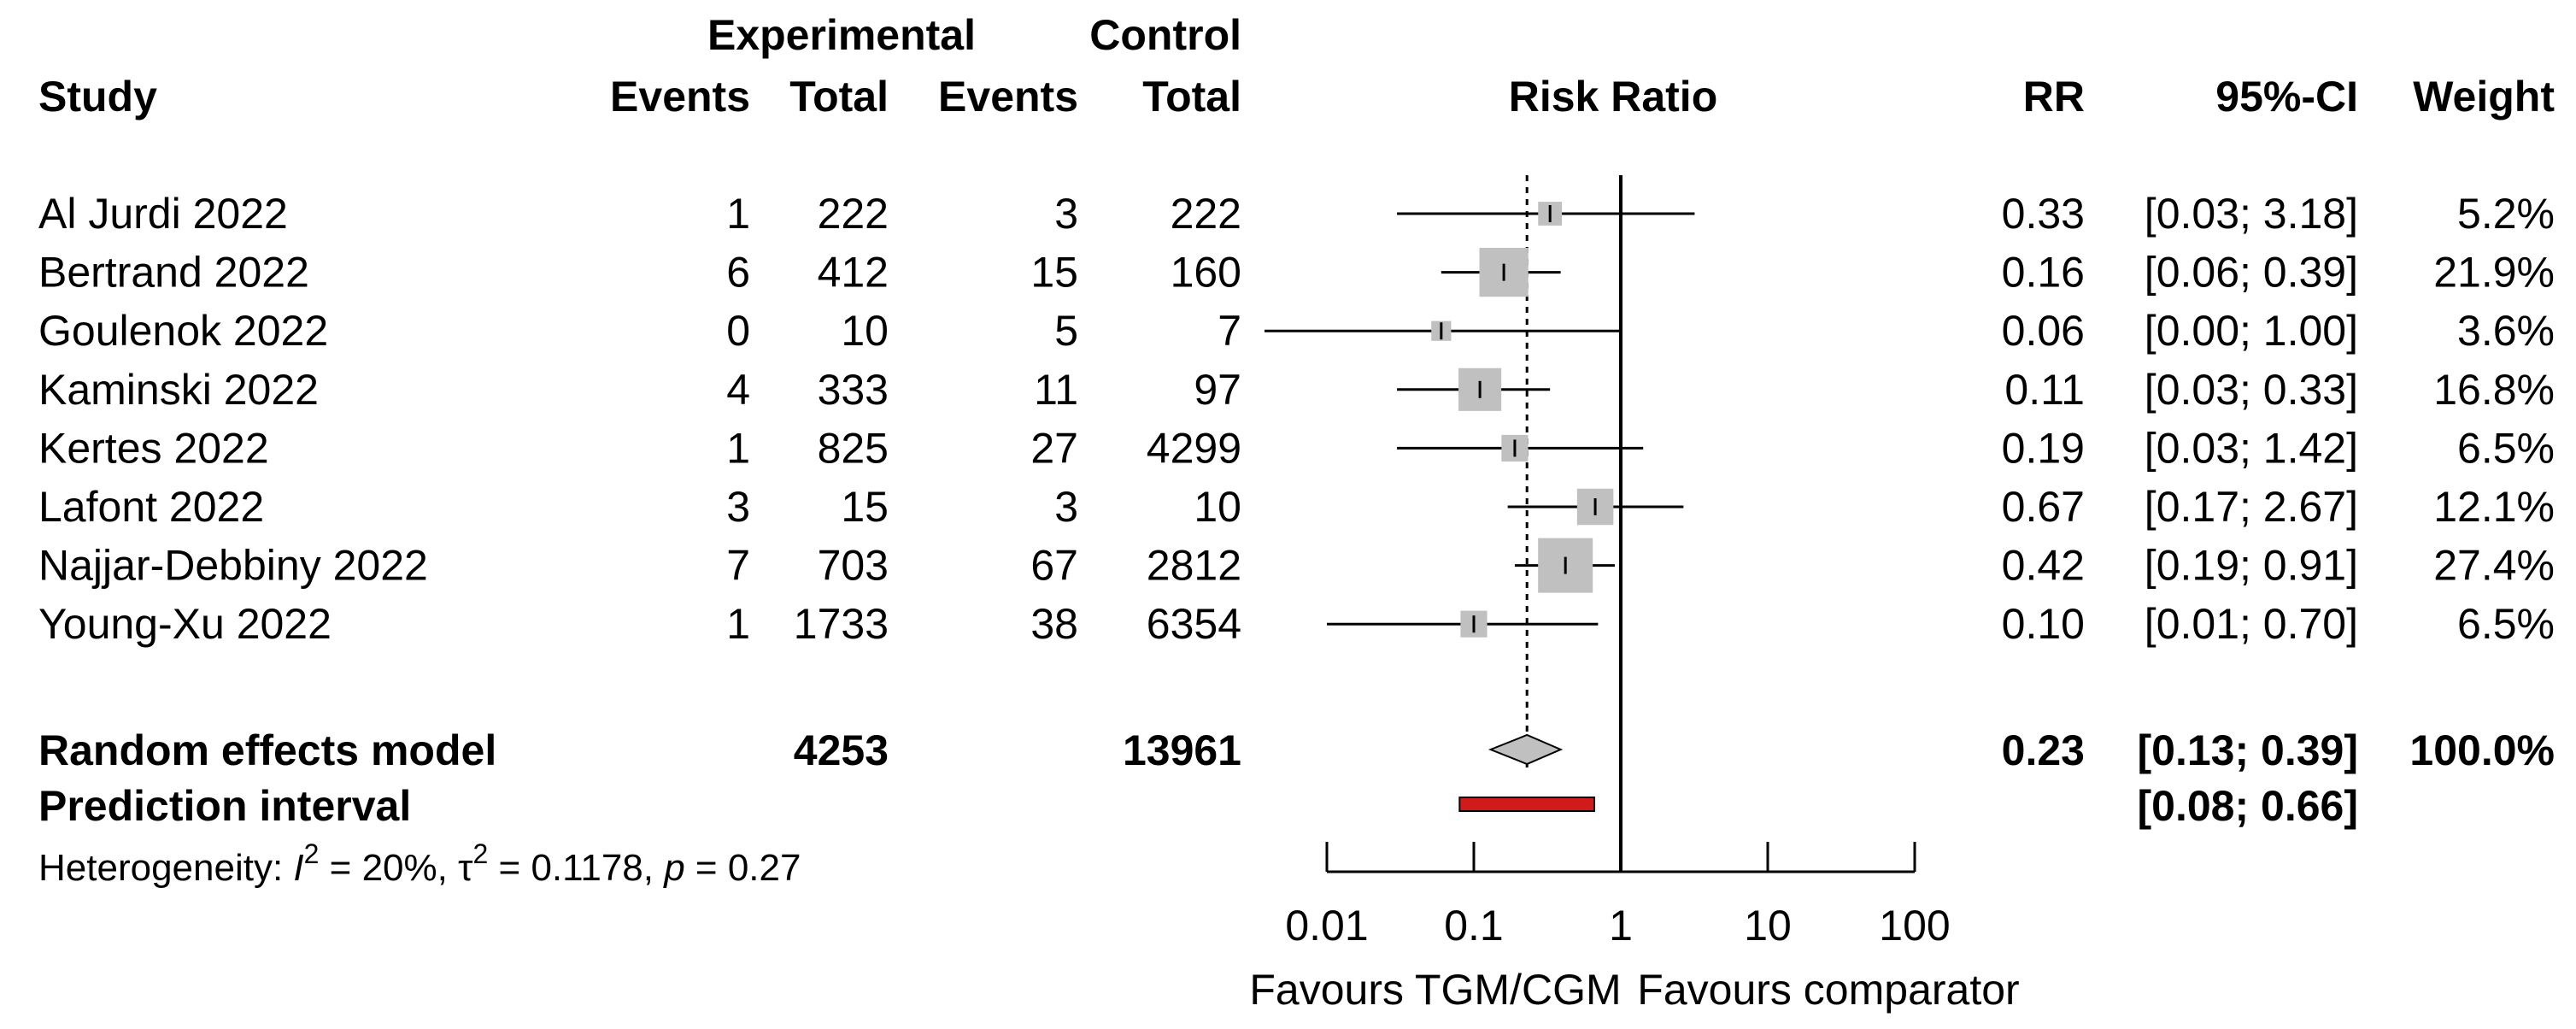  What do you see at coordinates (2043, 566) in the screenshot?
I see `rr-value: 0.42` at bounding box center [2043, 566].